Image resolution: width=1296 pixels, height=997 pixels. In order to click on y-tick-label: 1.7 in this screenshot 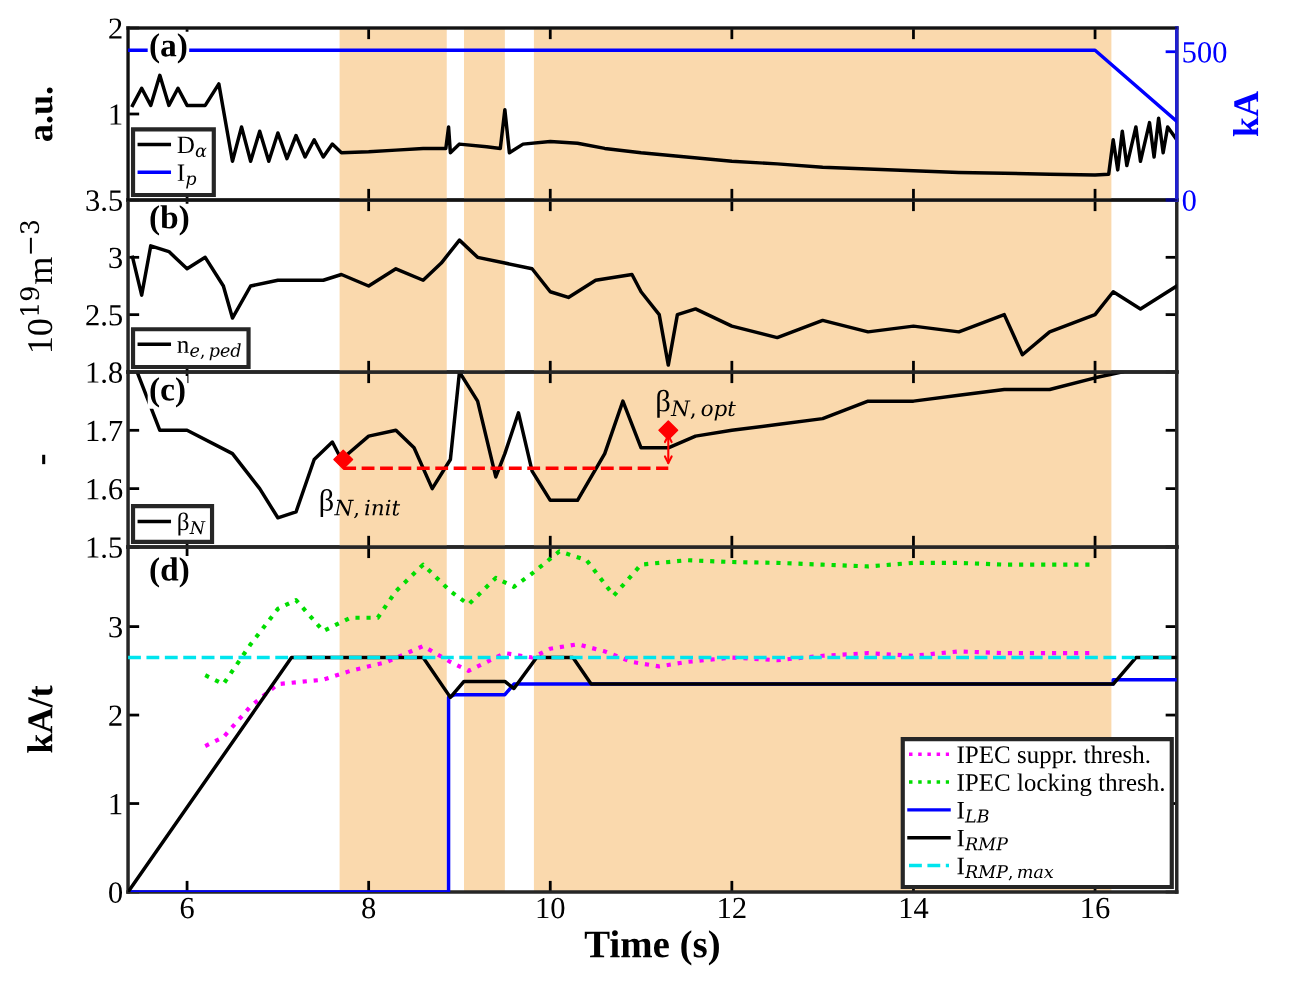, I will do `click(105, 431)`.